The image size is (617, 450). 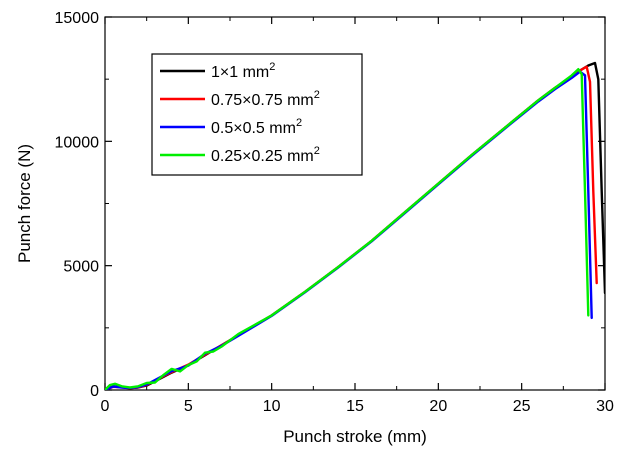 What do you see at coordinates (355, 436) in the screenshot?
I see `x-axis-label: Punch stroke (mm)` at bounding box center [355, 436].